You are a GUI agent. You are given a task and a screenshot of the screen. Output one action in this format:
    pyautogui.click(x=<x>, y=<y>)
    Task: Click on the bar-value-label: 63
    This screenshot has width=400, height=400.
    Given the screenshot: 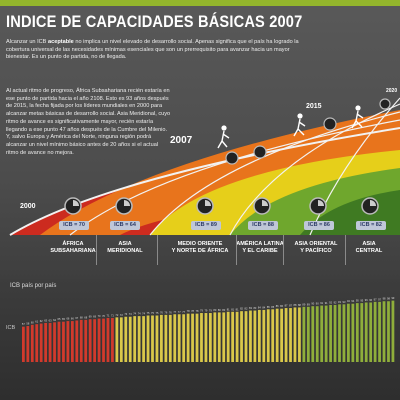 What is the action you would take?
    pyautogui.click(x=50, y=320)
    